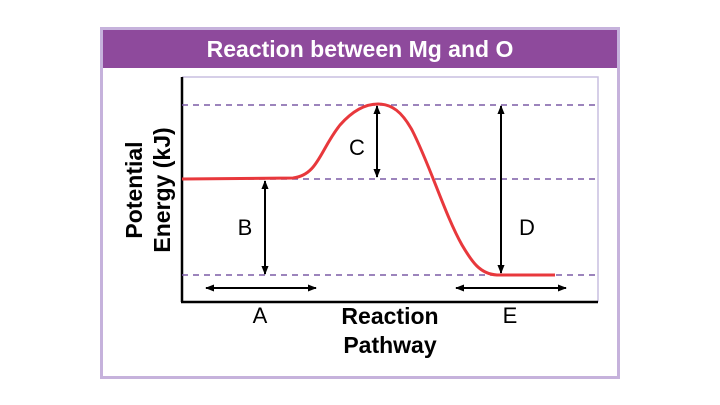  Describe the element at coordinates (510, 315) in the screenshot. I see `label-e: E` at that location.